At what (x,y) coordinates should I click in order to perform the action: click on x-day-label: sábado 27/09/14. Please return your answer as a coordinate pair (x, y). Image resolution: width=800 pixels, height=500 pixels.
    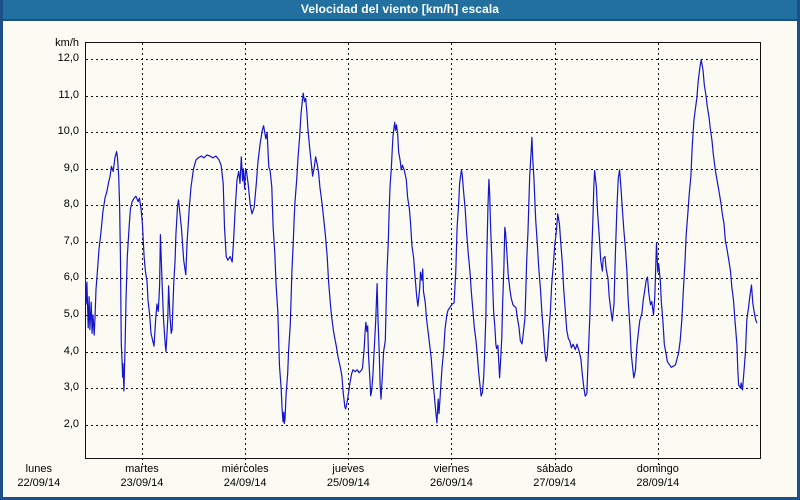
    Looking at the image, I should click on (555, 476).